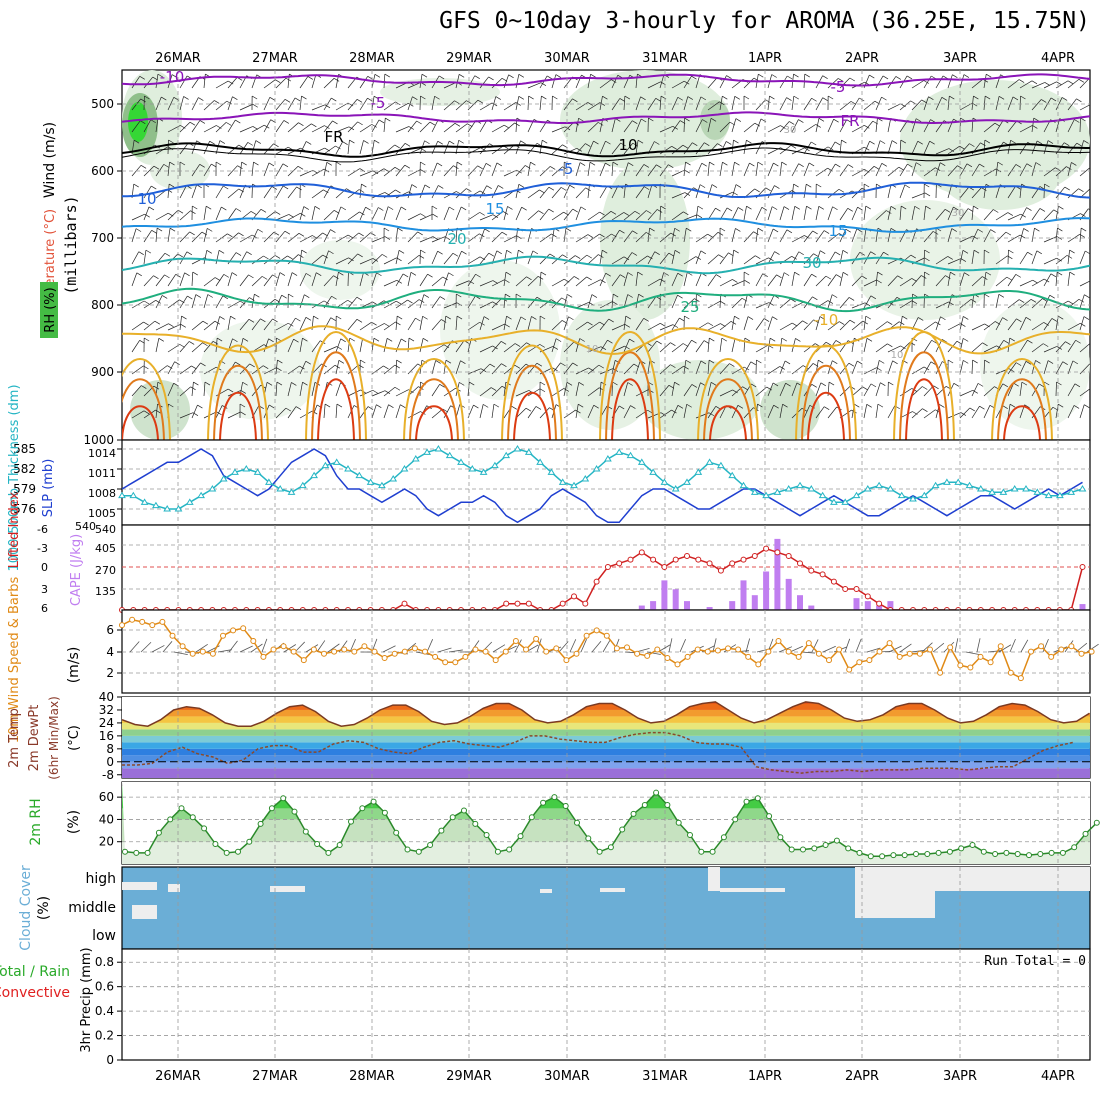 This screenshot has width=1100, height=1100. What do you see at coordinates (106, 819) in the screenshot?
I see `y-tick-label: 40` at bounding box center [106, 819].